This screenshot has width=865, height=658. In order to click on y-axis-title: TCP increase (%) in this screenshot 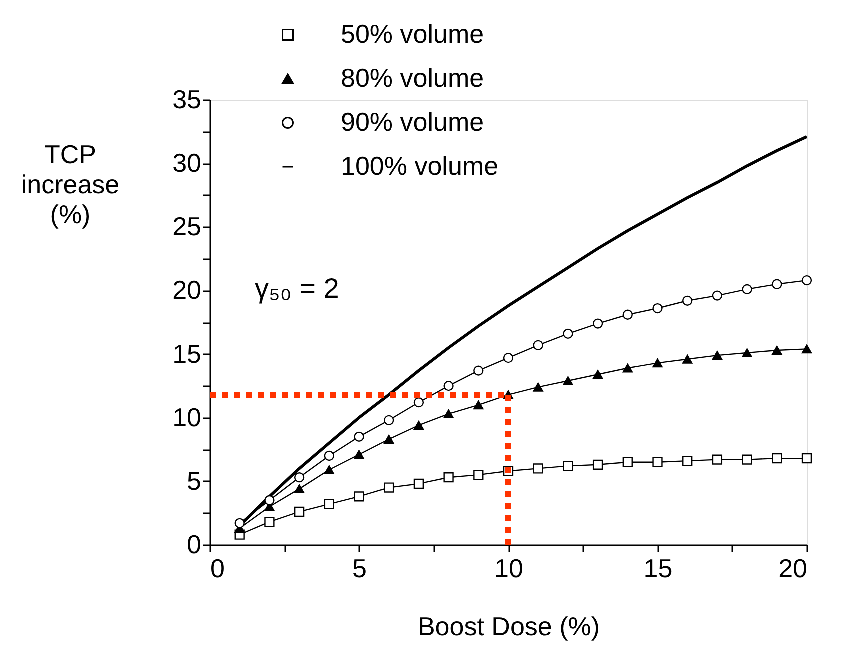, I will do `click(70, 185)`.